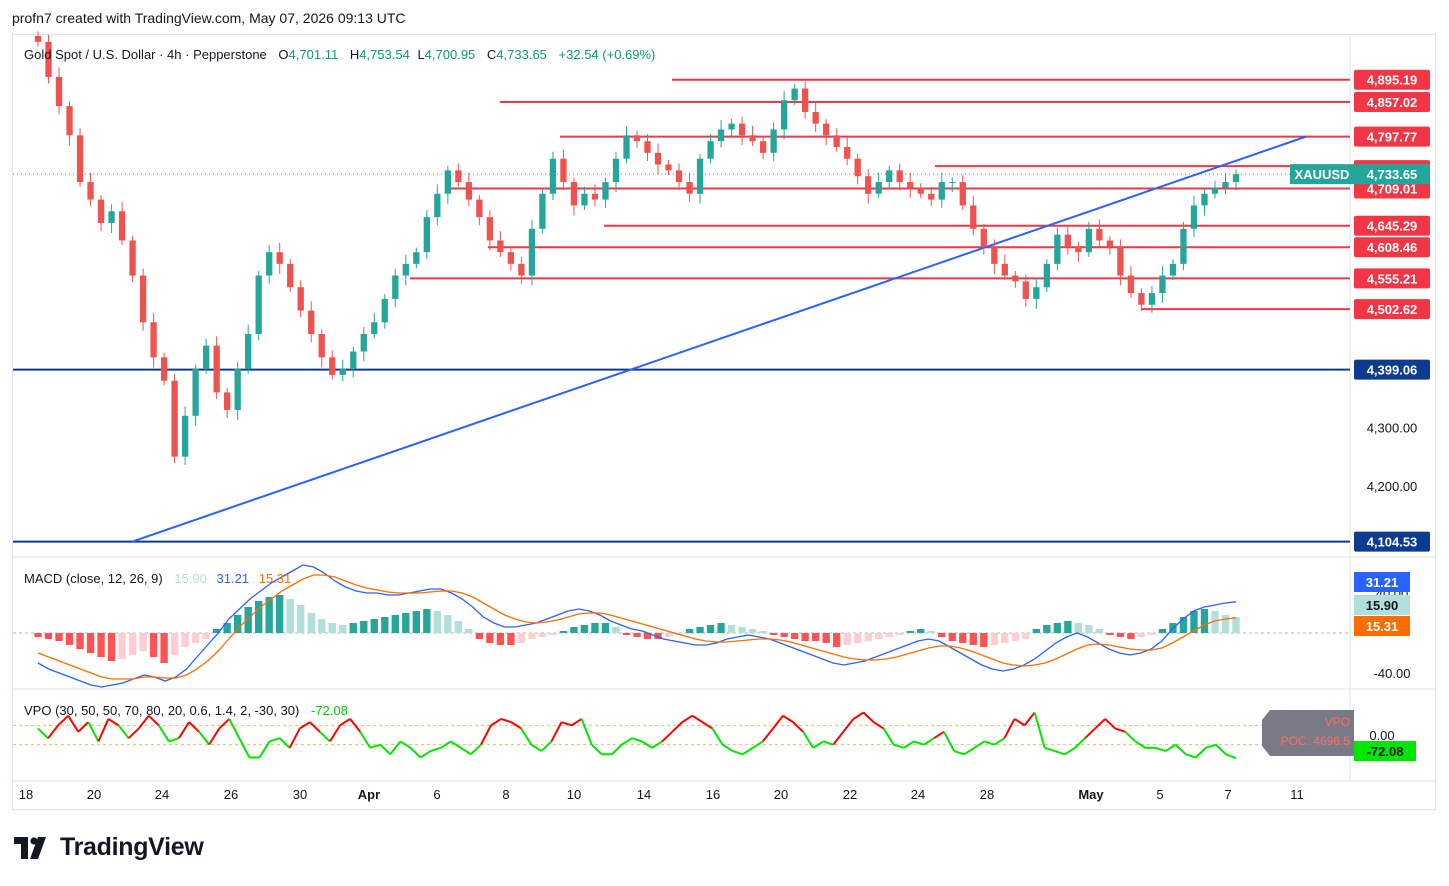 This screenshot has height=886, width=1449. What do you see at coordinates (1392, 673) in the screenshot?
I see `macd-tick: -40.00` at bounding box center [1392, 673].